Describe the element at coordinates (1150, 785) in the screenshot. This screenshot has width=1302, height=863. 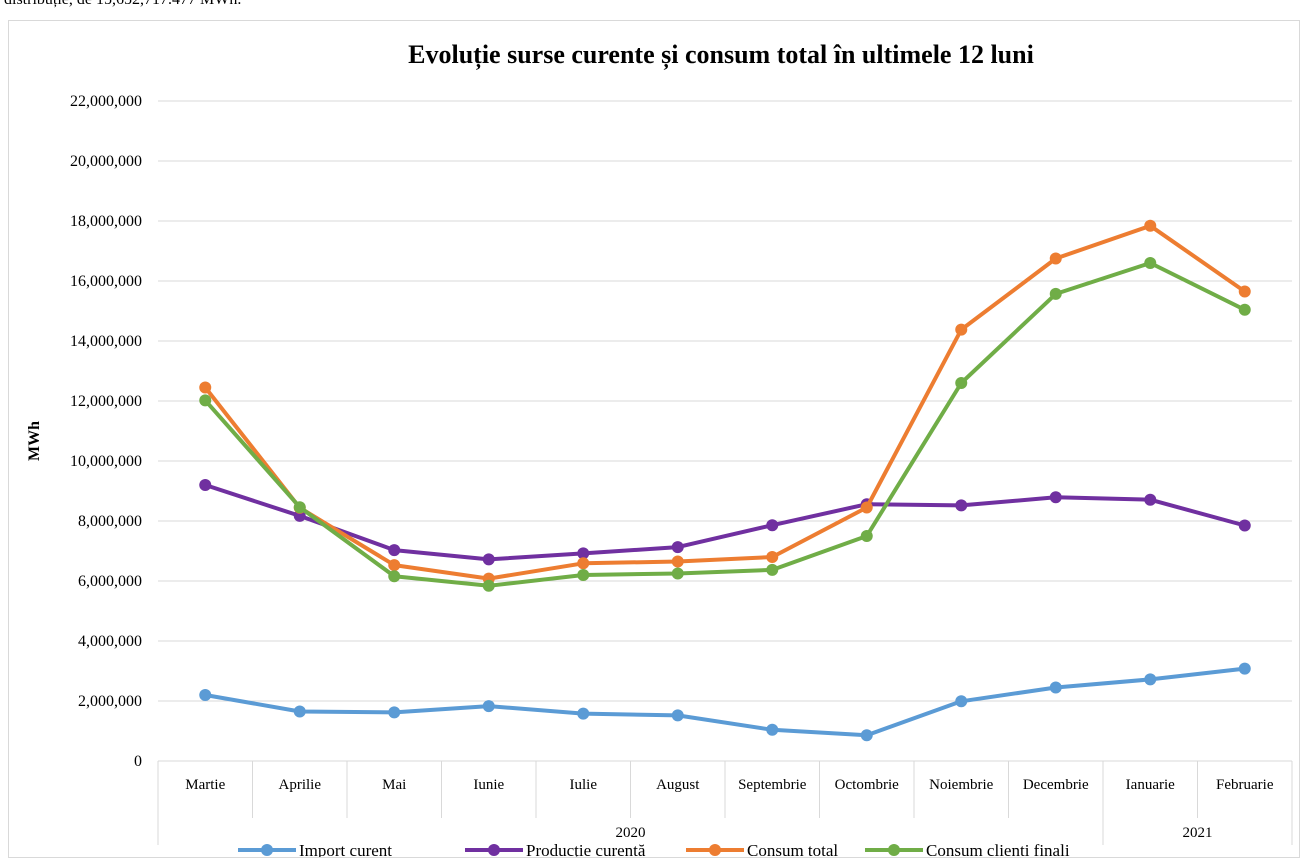
I see `x-tick-label: Ianuarie` at that location.